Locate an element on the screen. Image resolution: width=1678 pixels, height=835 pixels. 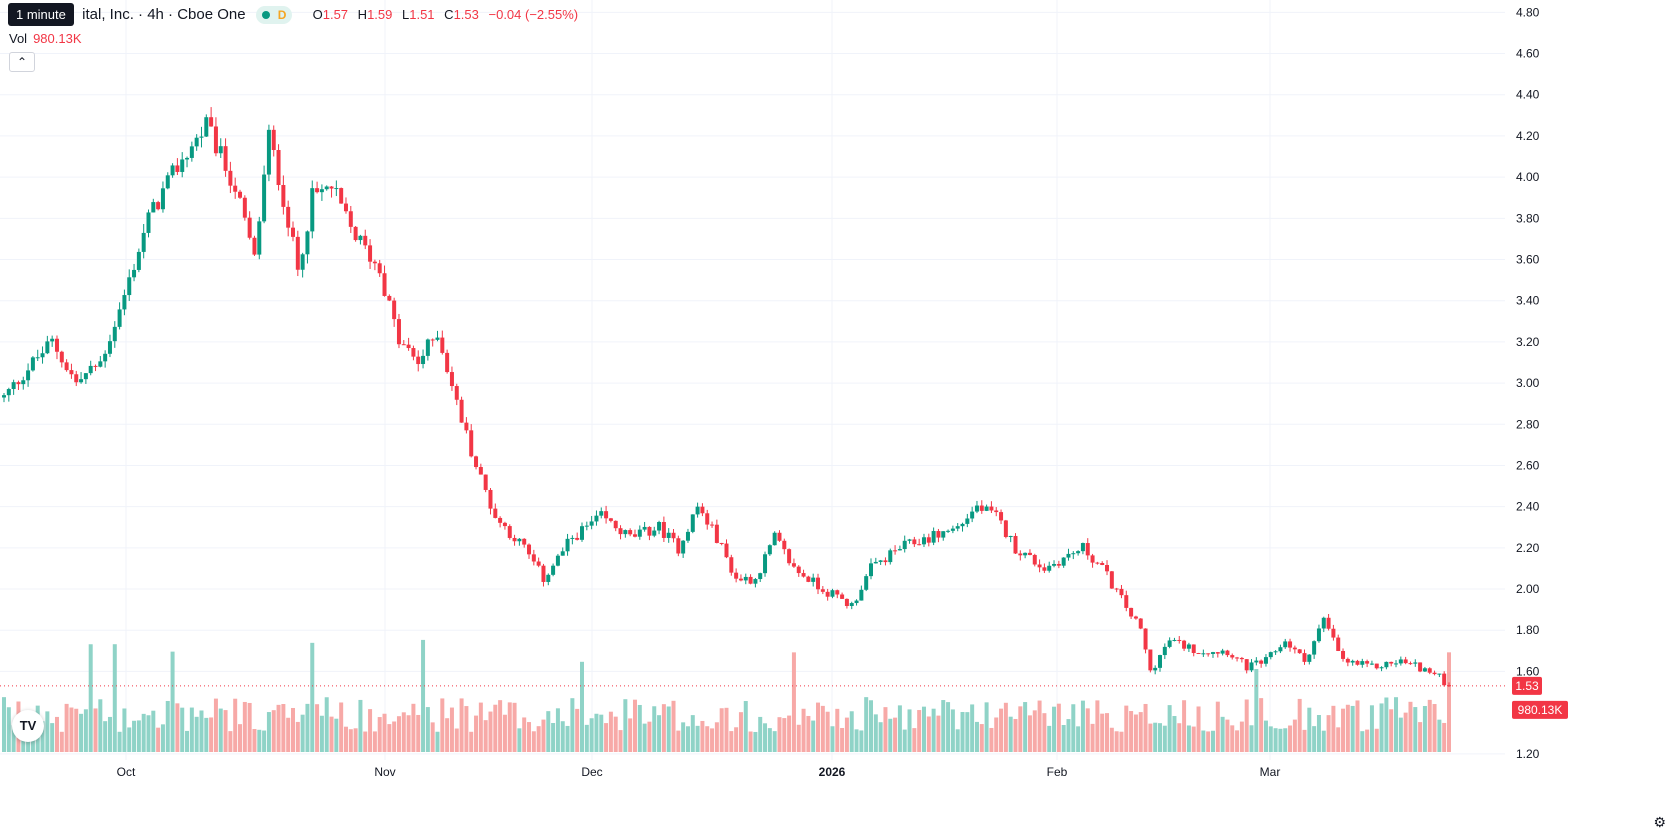
time-tick-label: 2026 is located at coordinates (832, 772).